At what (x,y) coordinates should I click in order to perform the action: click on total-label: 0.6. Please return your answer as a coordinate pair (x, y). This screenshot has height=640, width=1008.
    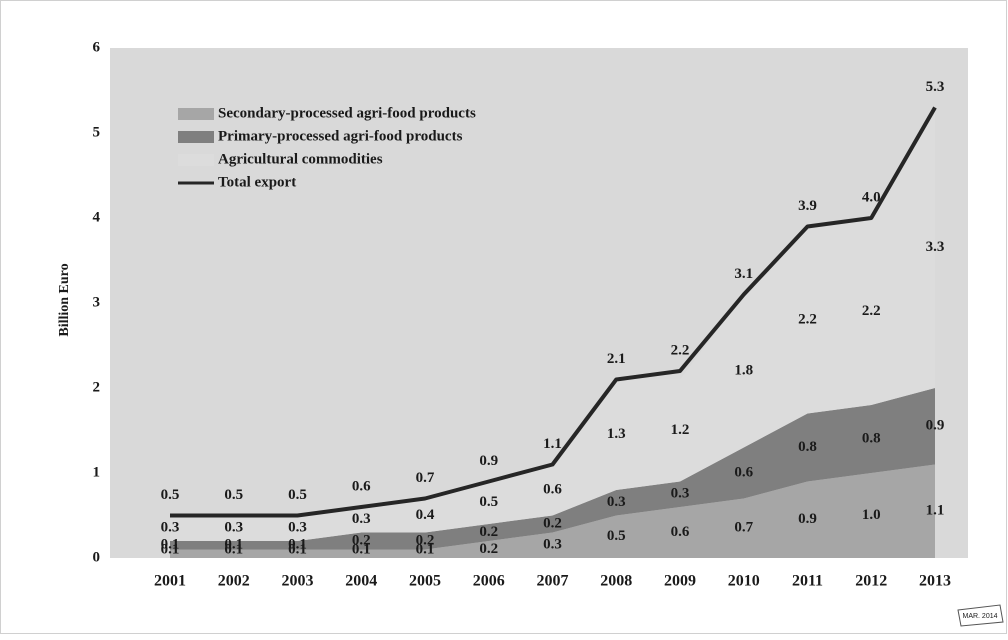
    Looking at the image, I should click on (361, 486).